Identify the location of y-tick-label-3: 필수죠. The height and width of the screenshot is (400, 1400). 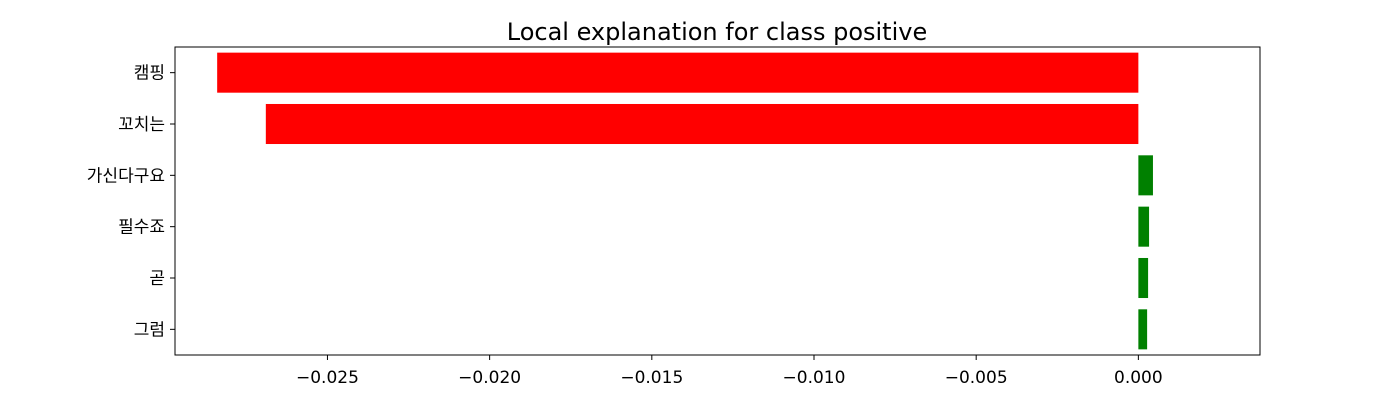
(141, 228).